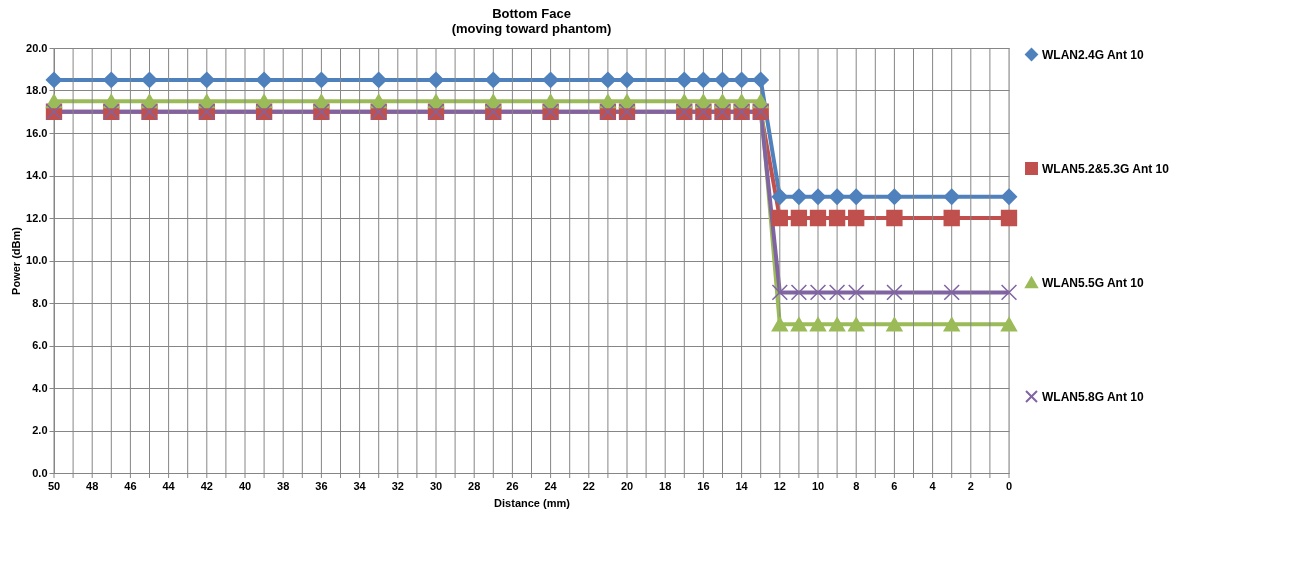 Image resolution: width=1292 pixels, height=564 pixels. I want to click on x-tick-label: 12, so click(779, 486).